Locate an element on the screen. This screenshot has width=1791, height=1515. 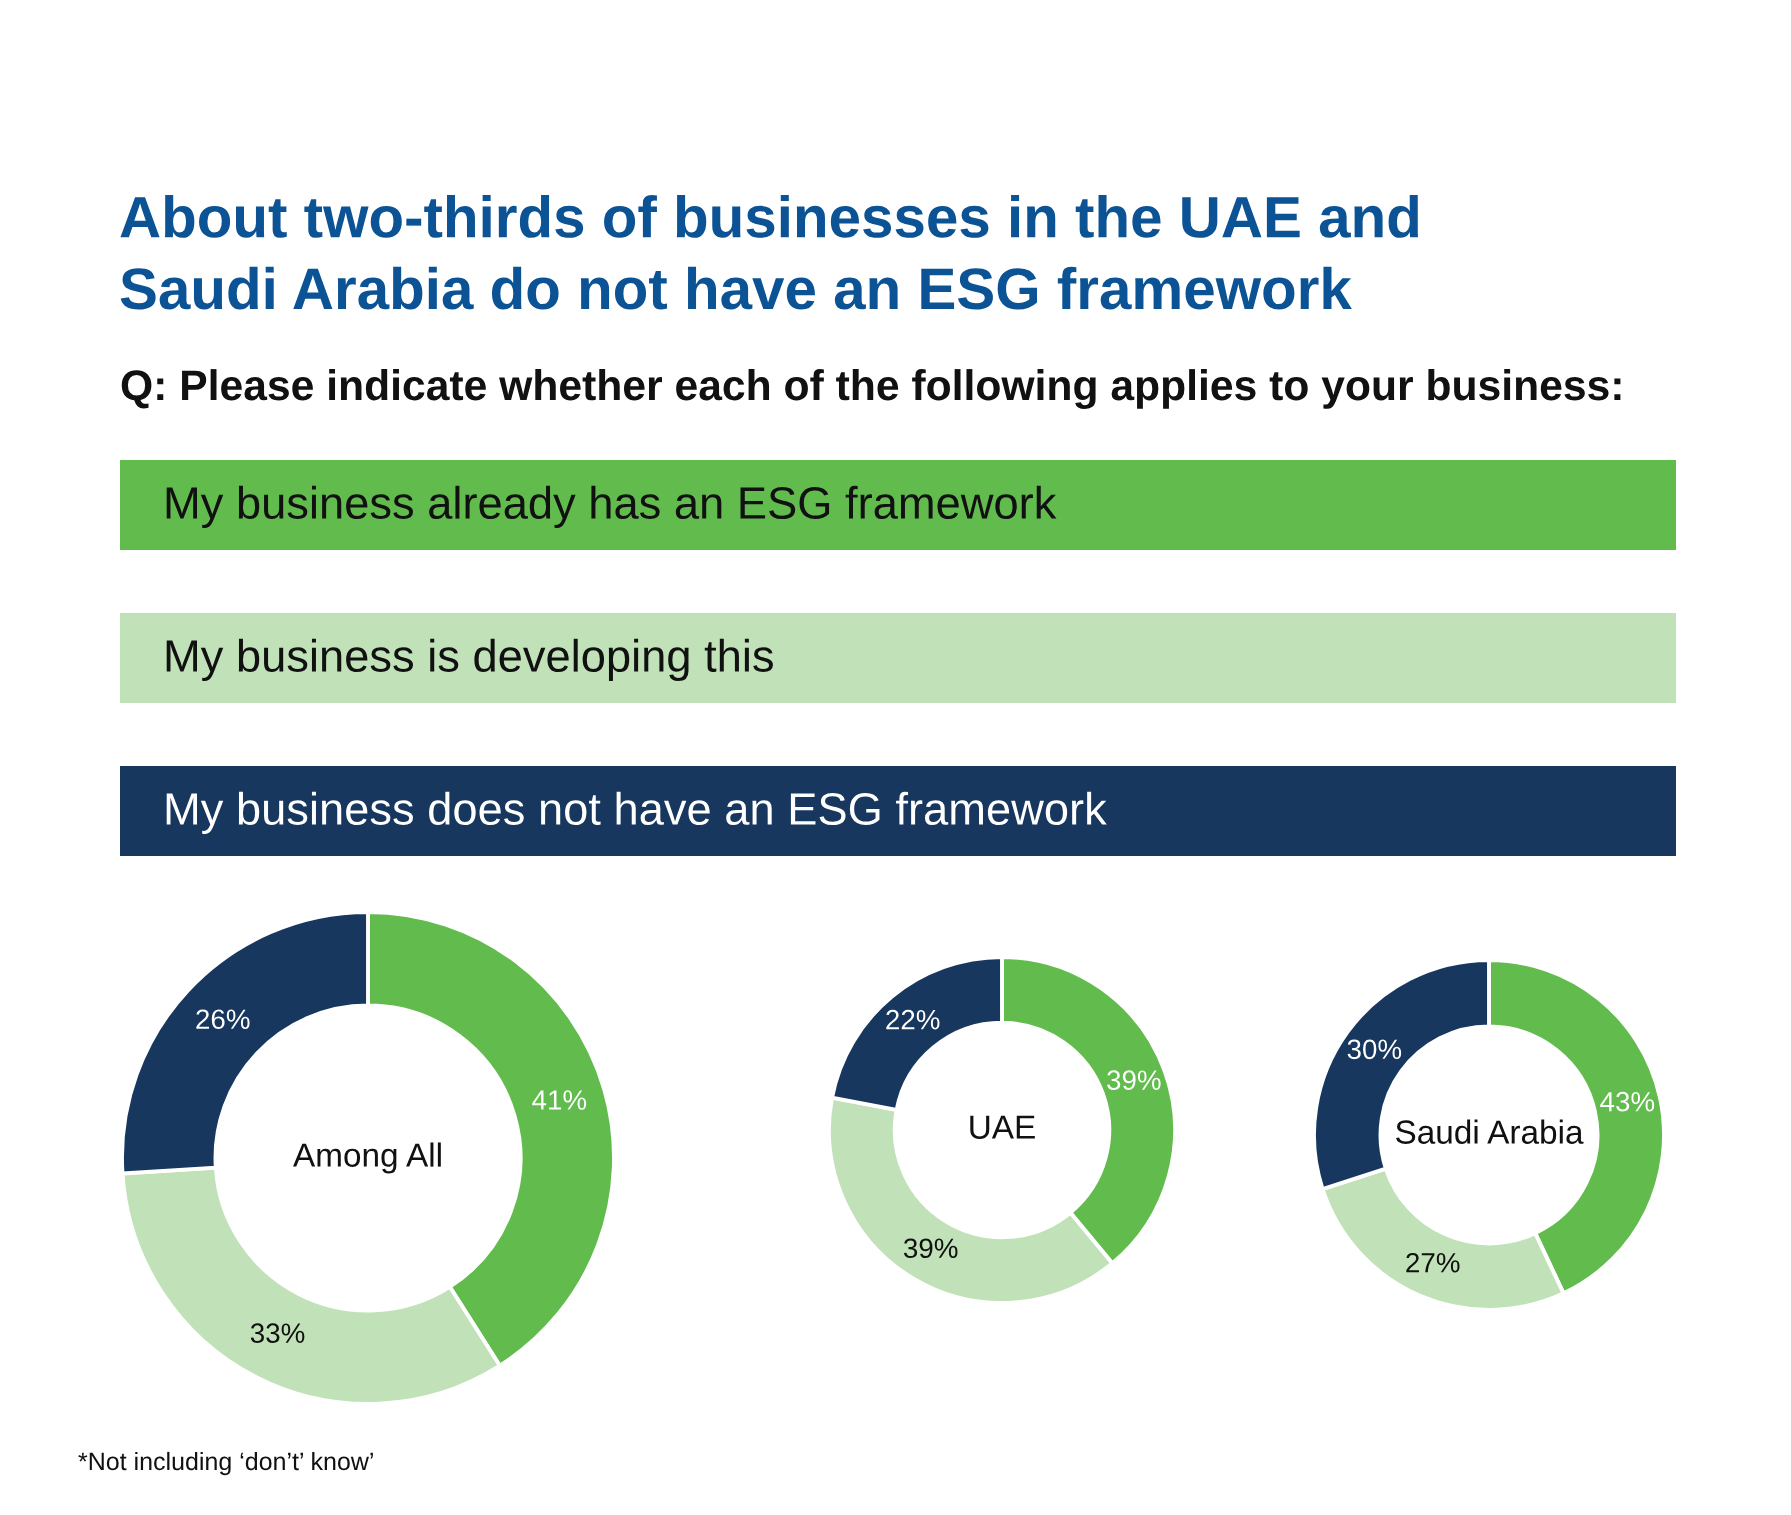
data-label: 26% is located at coordinates (223, 1019).